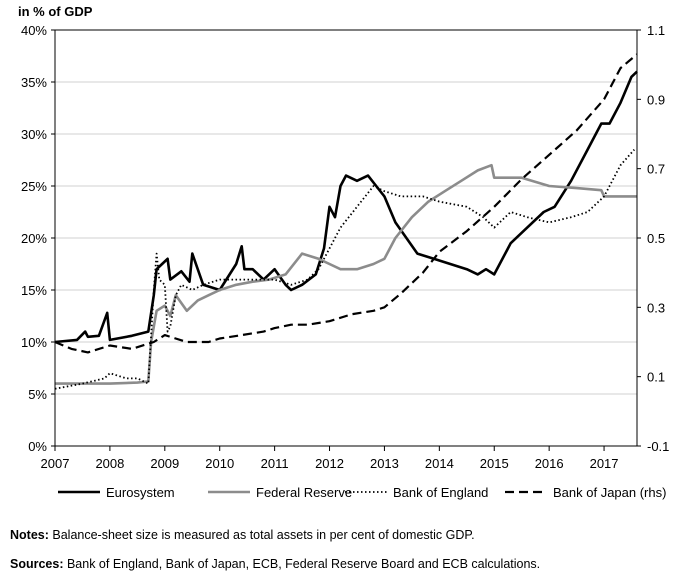 This screenshot has width=700, height=579. Describe the element at coordinates (34, 238) in the screenshot. I see `left-tick-label: 20%` at that location.